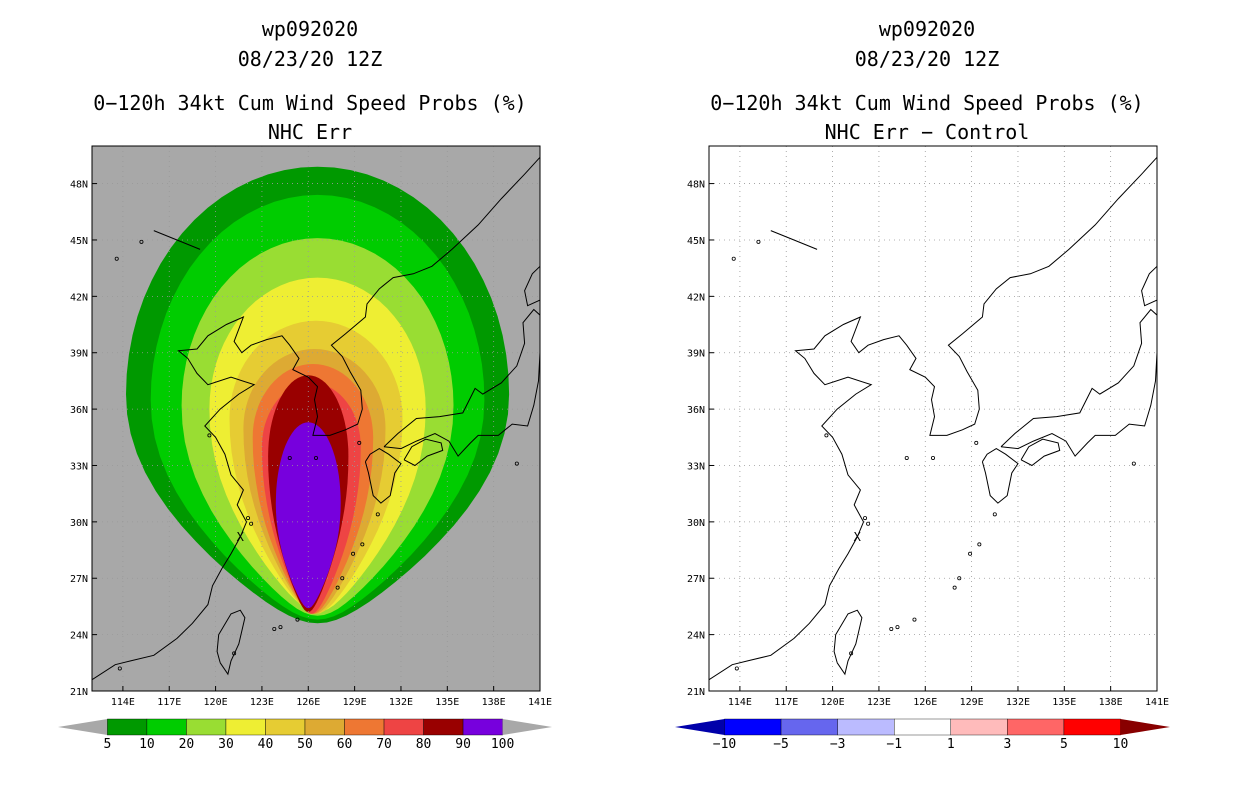  I want to click on lon-tick-label: 129E, so click(972, 702).